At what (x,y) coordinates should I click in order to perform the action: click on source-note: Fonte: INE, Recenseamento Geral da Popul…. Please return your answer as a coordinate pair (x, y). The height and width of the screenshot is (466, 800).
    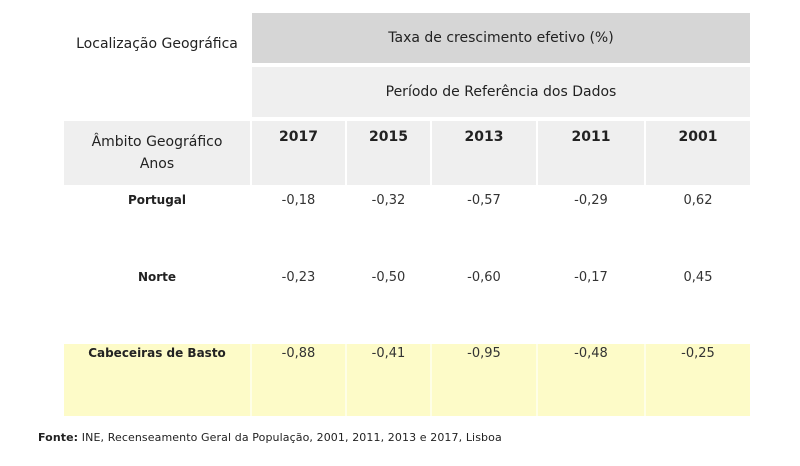
    Looking at the image, I should click on (270, 437).